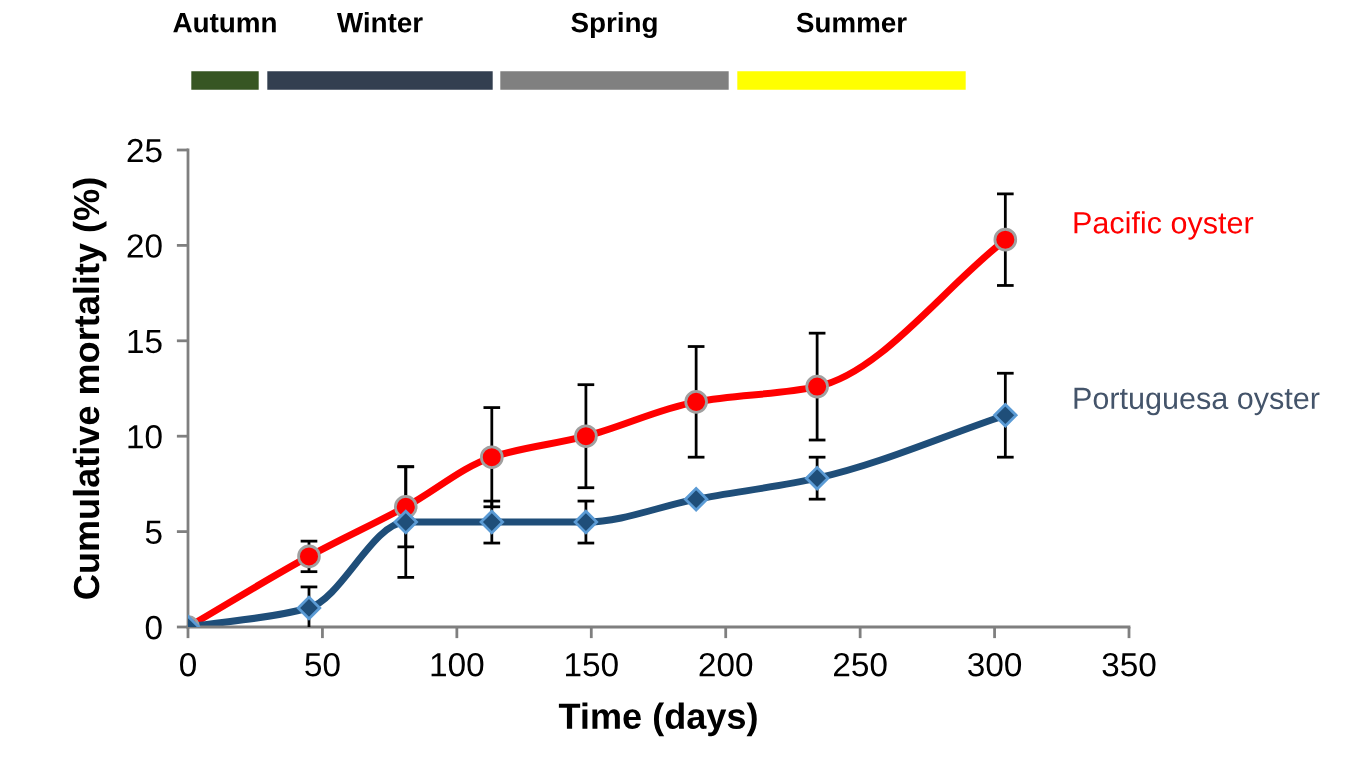 This screenshot has height=774, width=1363. What do you see at coordinates (153, 627) in the screenshot?
I see `y-tick-label: 0` at bounding box center [153, 627].